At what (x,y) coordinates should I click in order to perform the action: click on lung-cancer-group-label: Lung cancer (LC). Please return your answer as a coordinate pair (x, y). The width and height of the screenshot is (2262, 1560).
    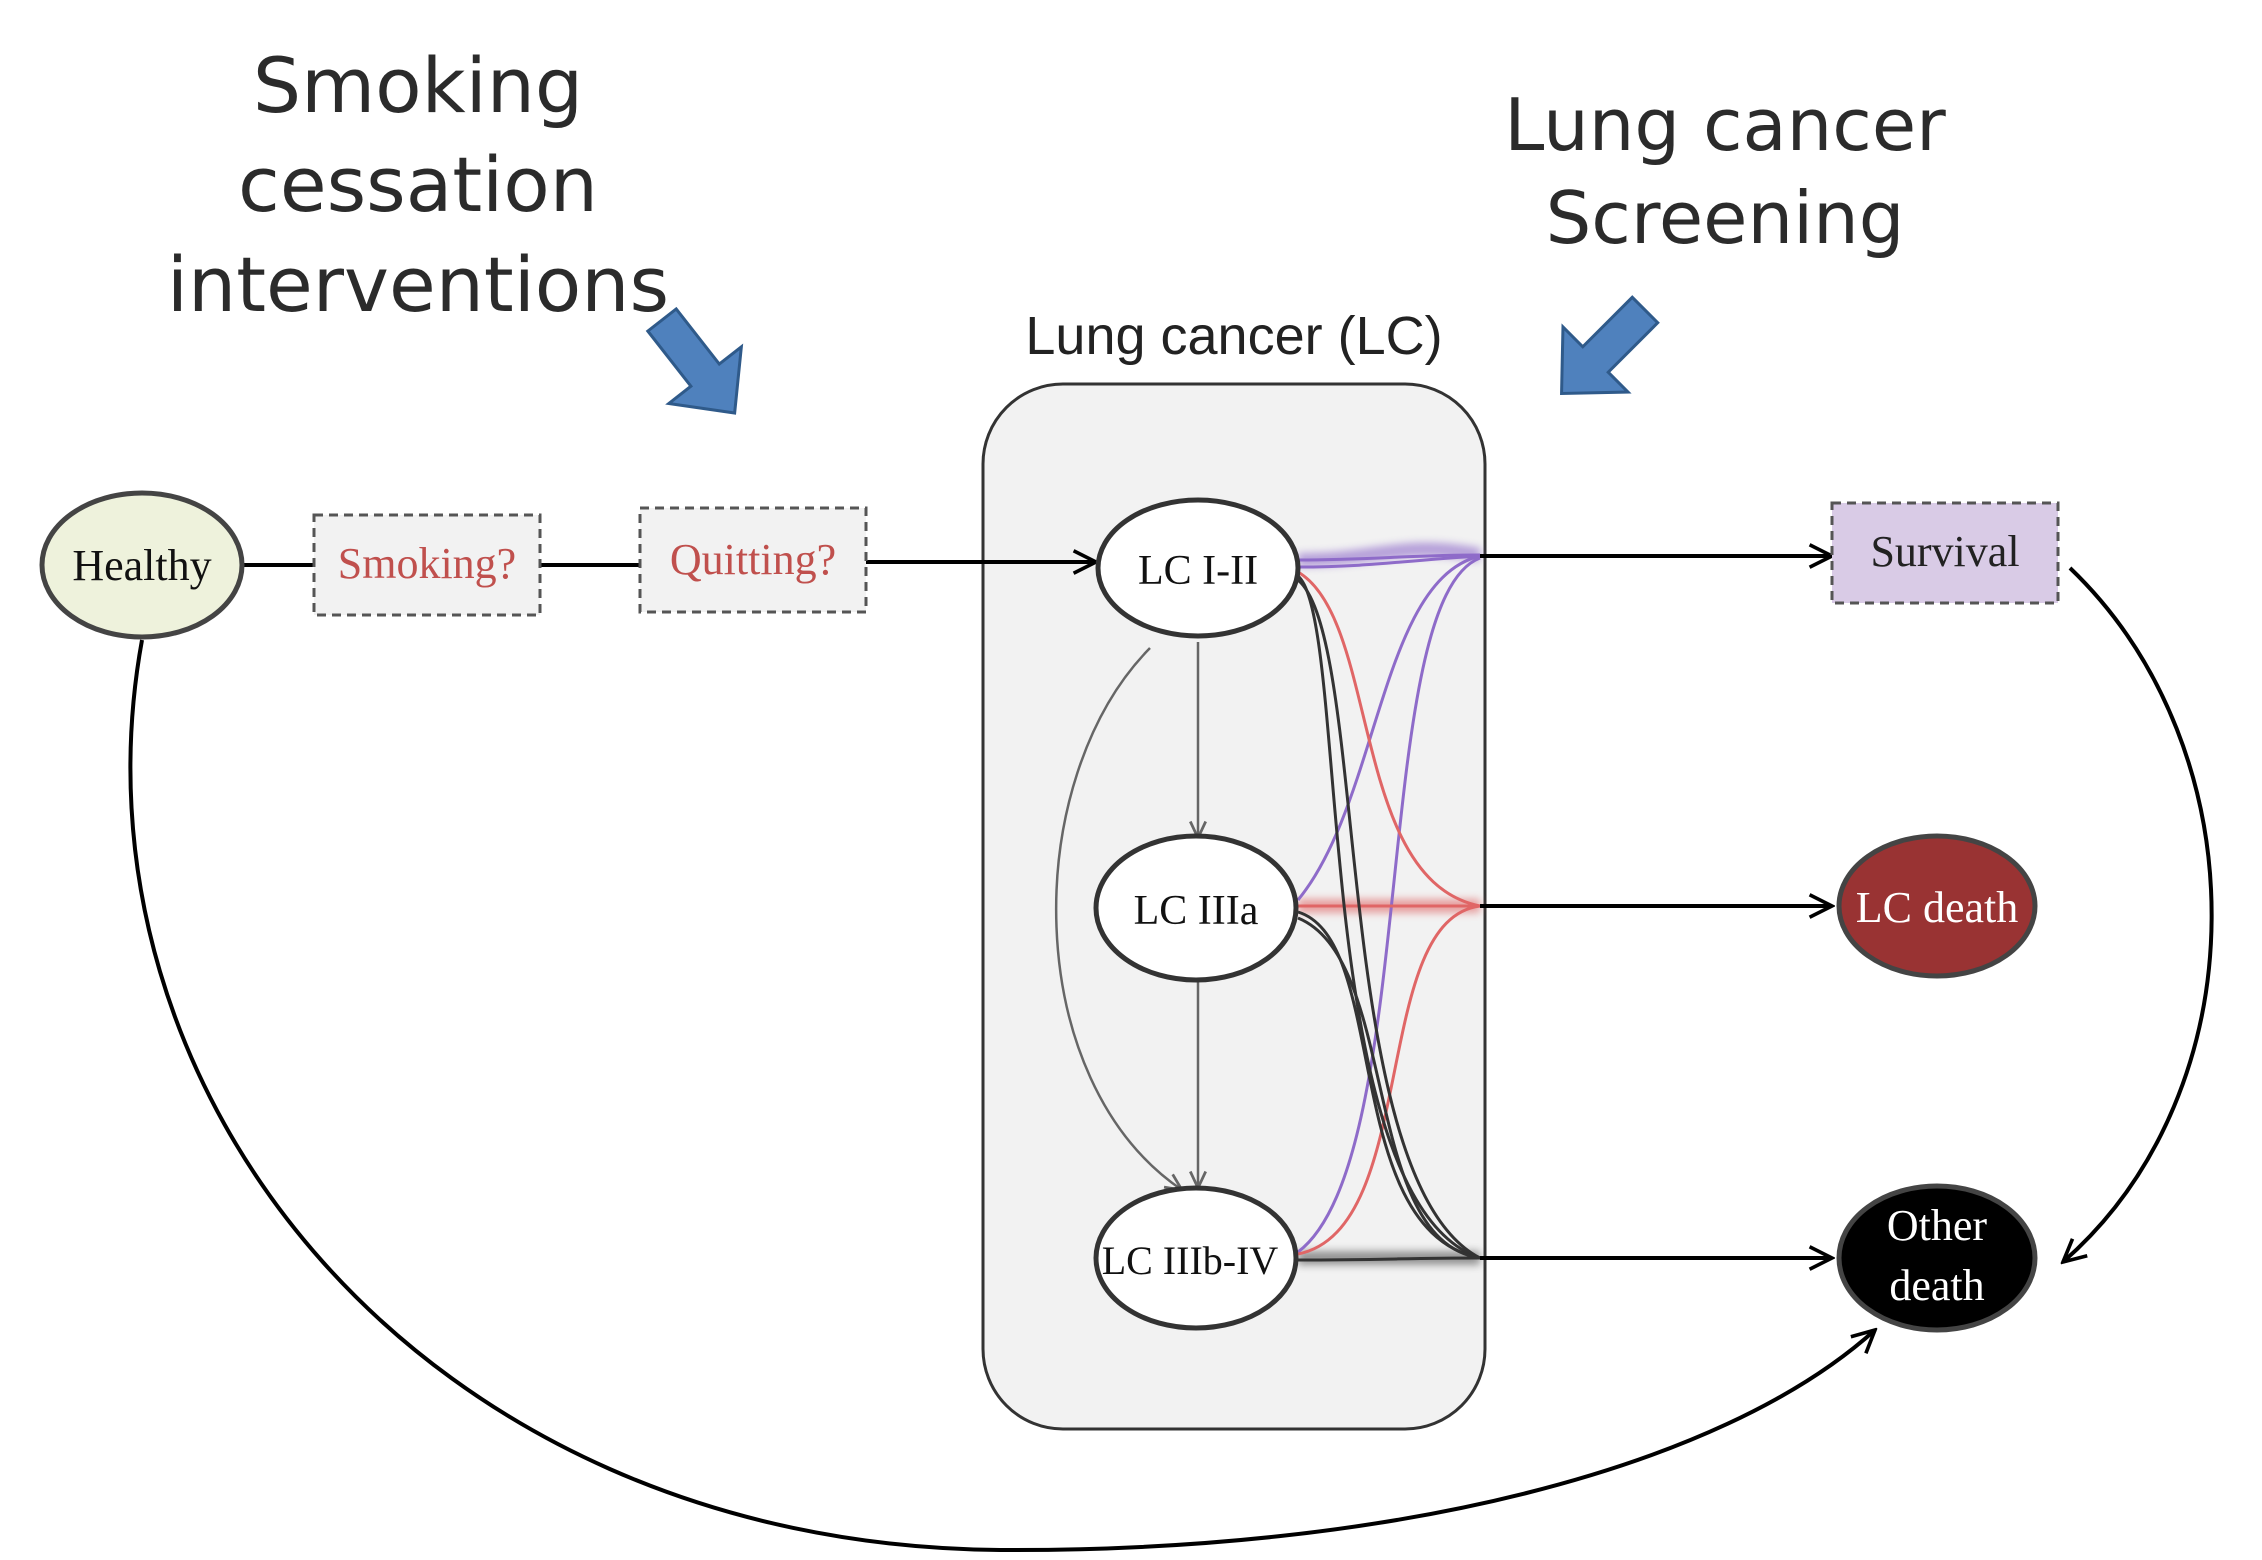
    Looking at the image, I should click on (1233, 336).